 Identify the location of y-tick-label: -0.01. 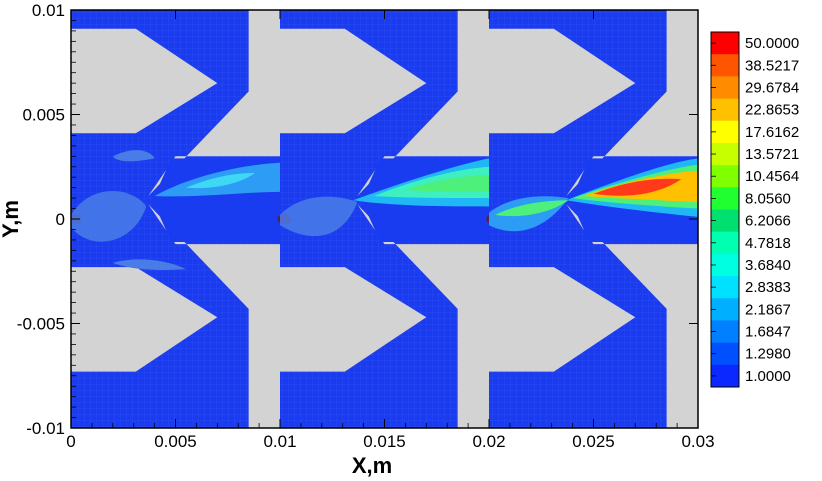
(45, 428).